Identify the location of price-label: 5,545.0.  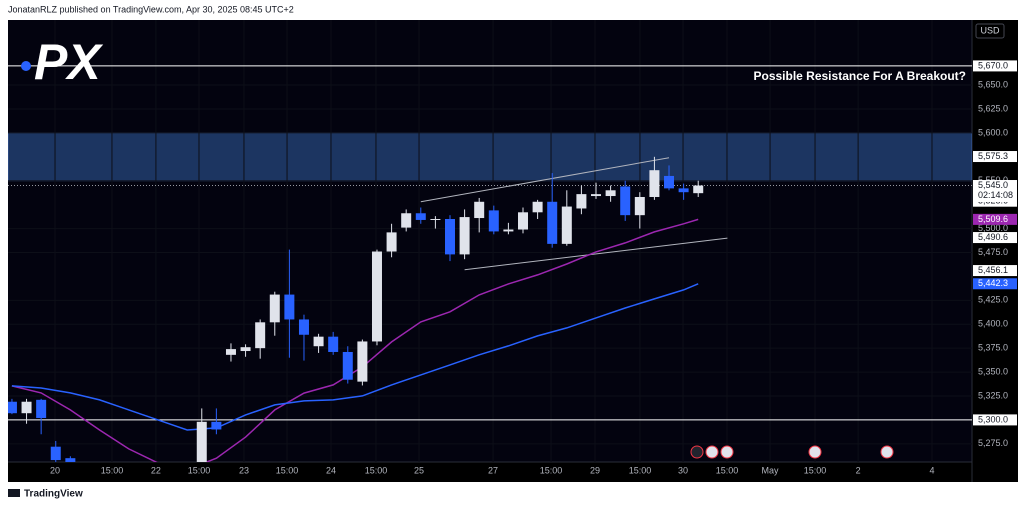
(993, 185).